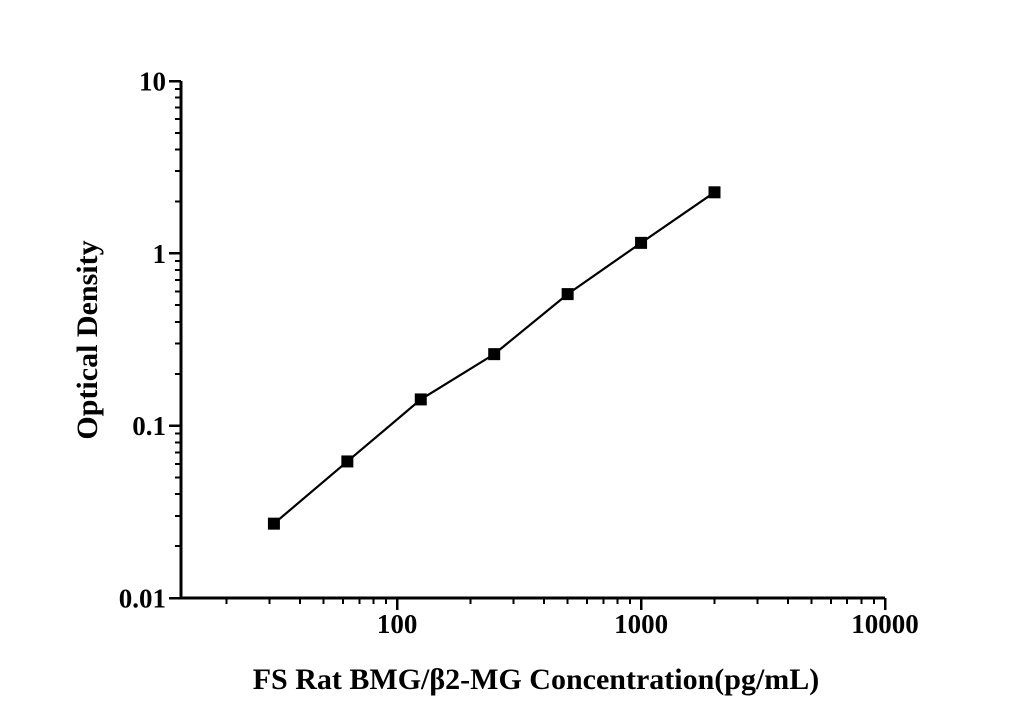 This screenshot has width=1027, height=717. Describe the element at coordinates (885, 624) in the screenshot. I see `x-tick-label: 10000` at that location.